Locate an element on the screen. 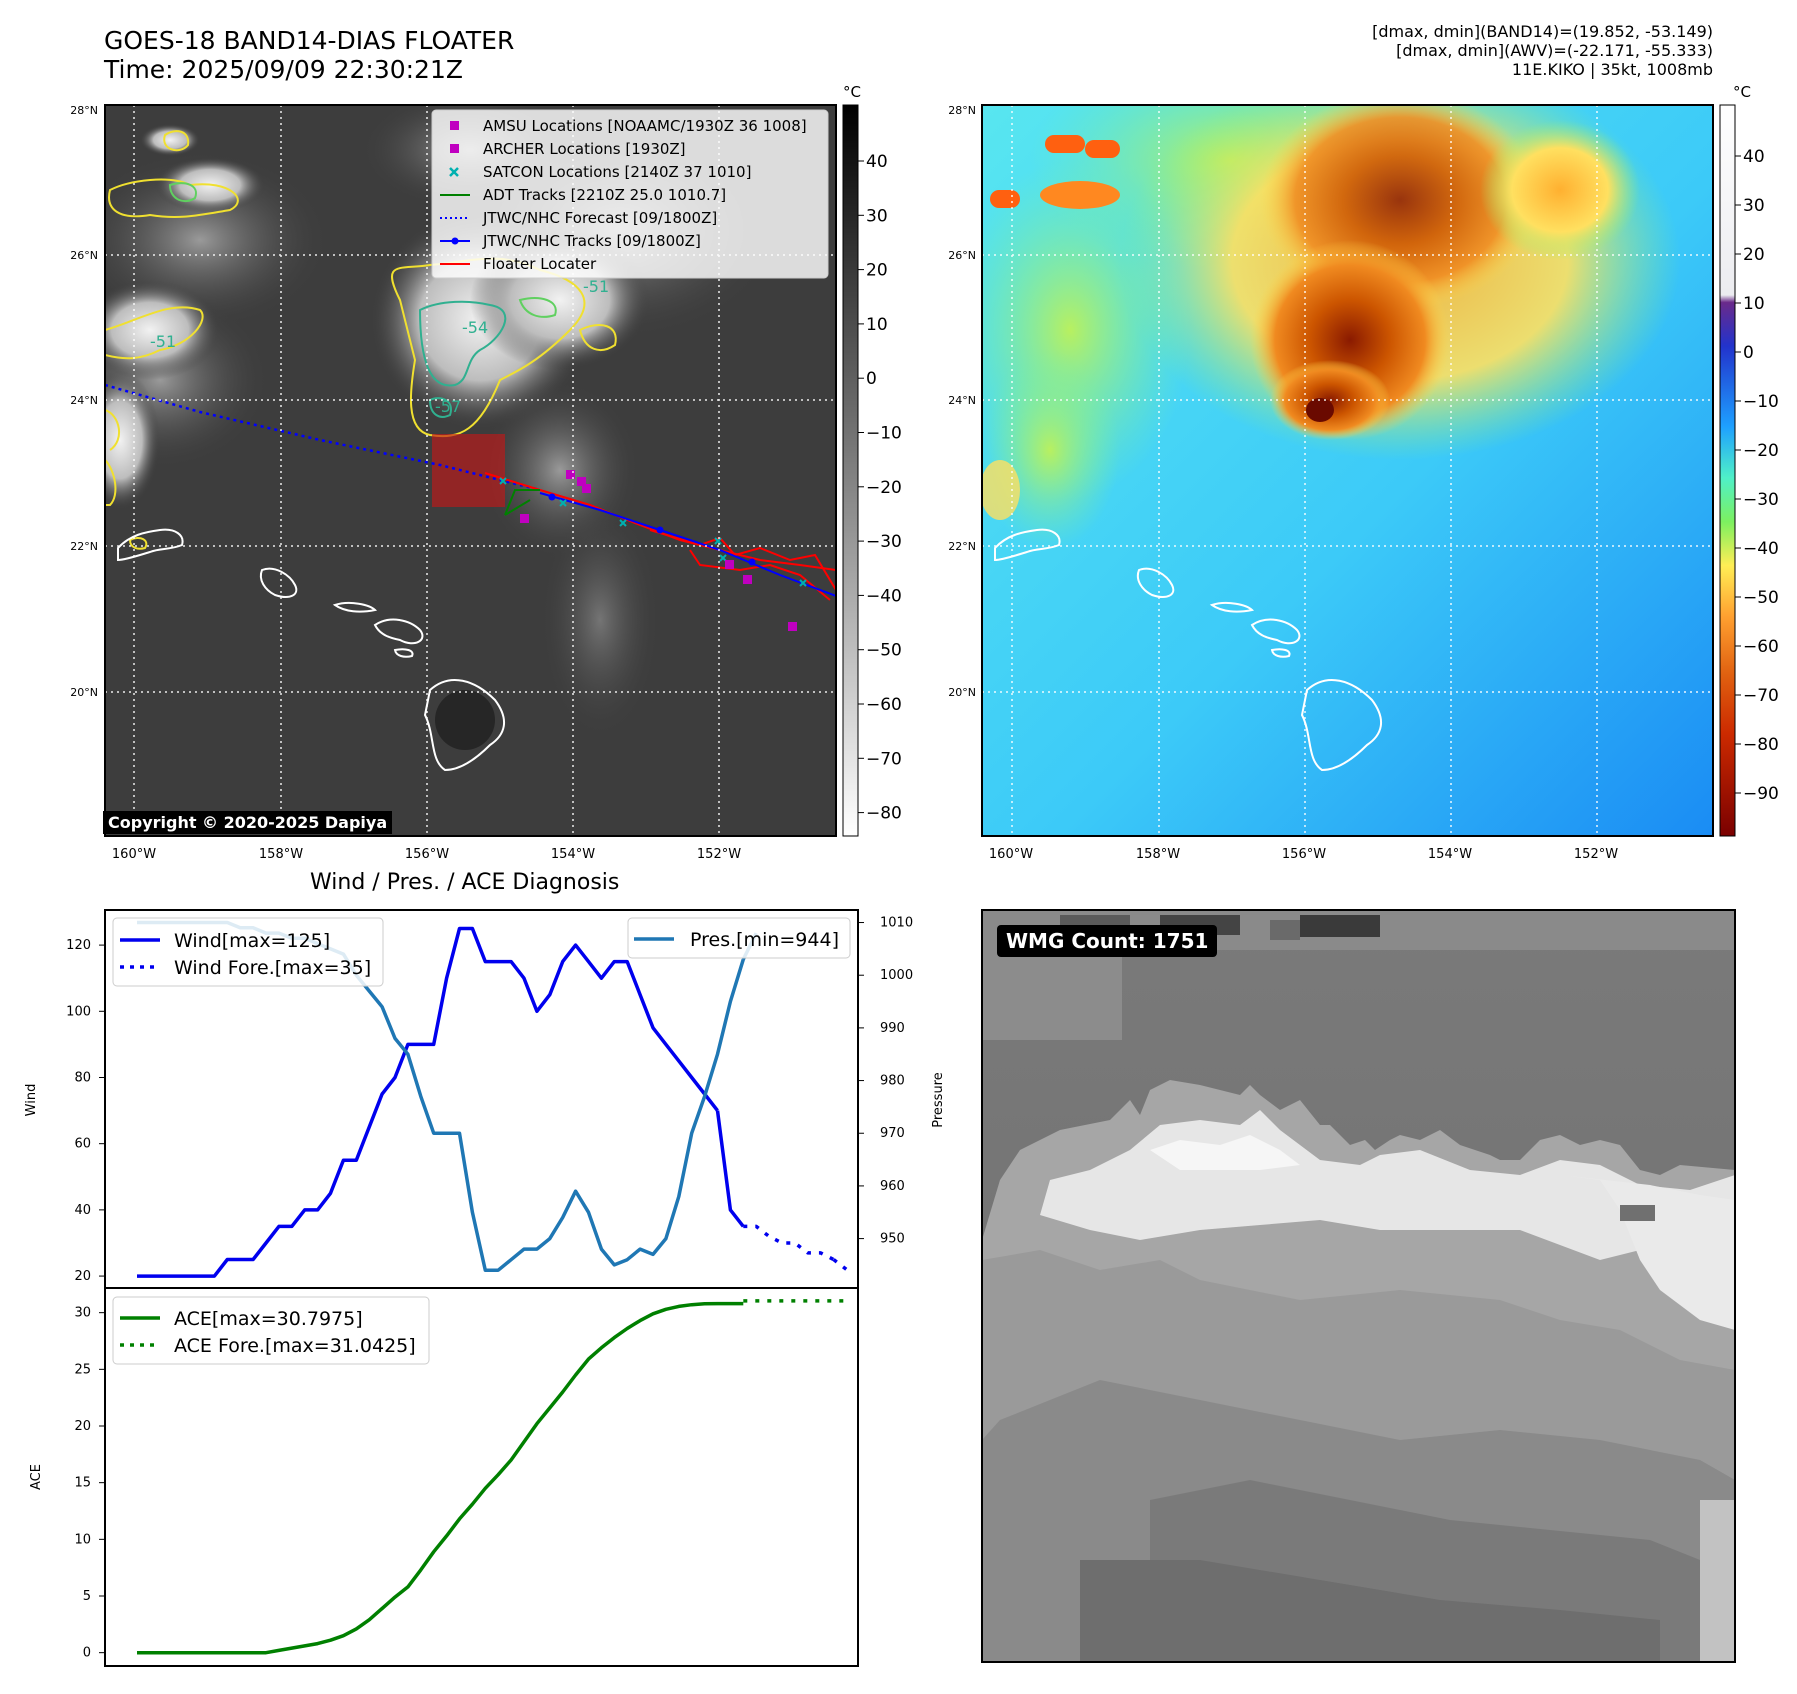 This screenshot has height=1694, width=1797. legend-pressure: Pres.[min=944] is located at coordinates (764, 940).